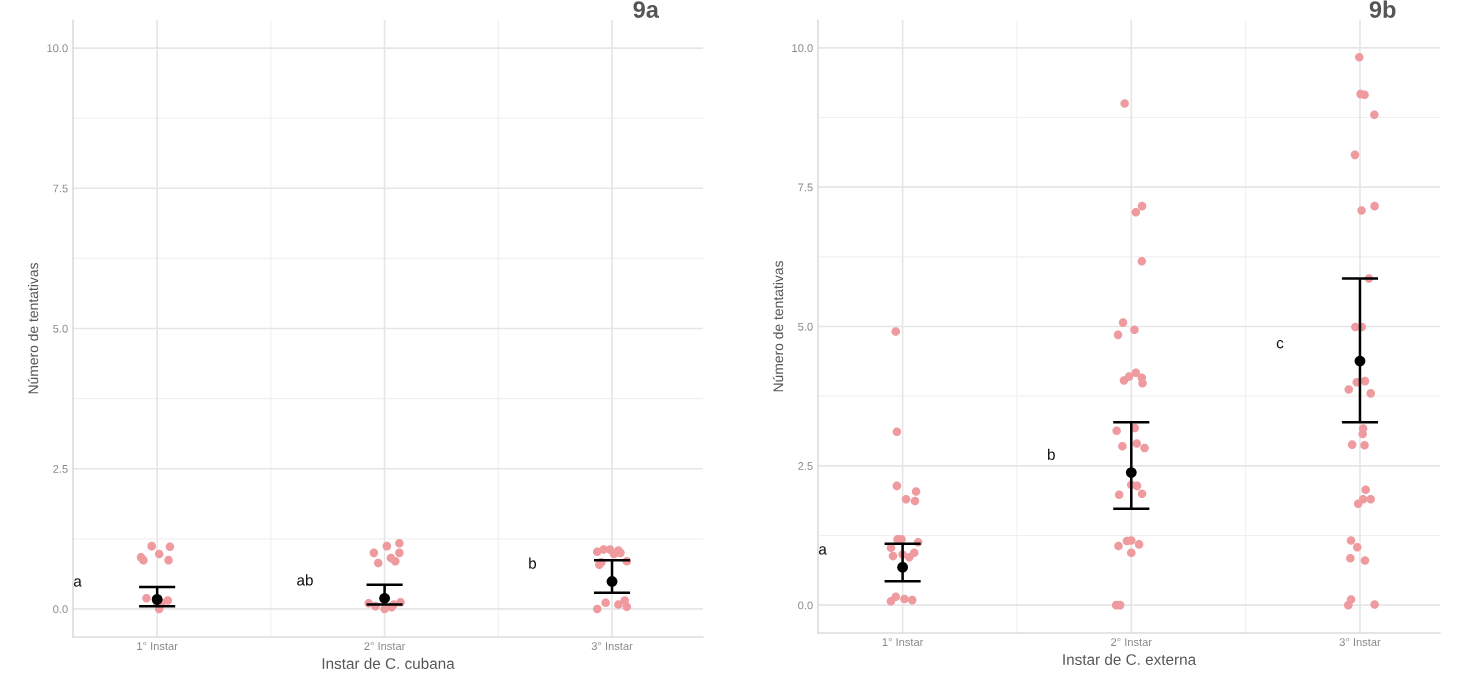 Image resolution: width=1459 pixels, height=688 pixels. Describe the element at coordinates (388, 663) in the screenshot. I see `x-axis-title: Instar de C. cubana` at that location.